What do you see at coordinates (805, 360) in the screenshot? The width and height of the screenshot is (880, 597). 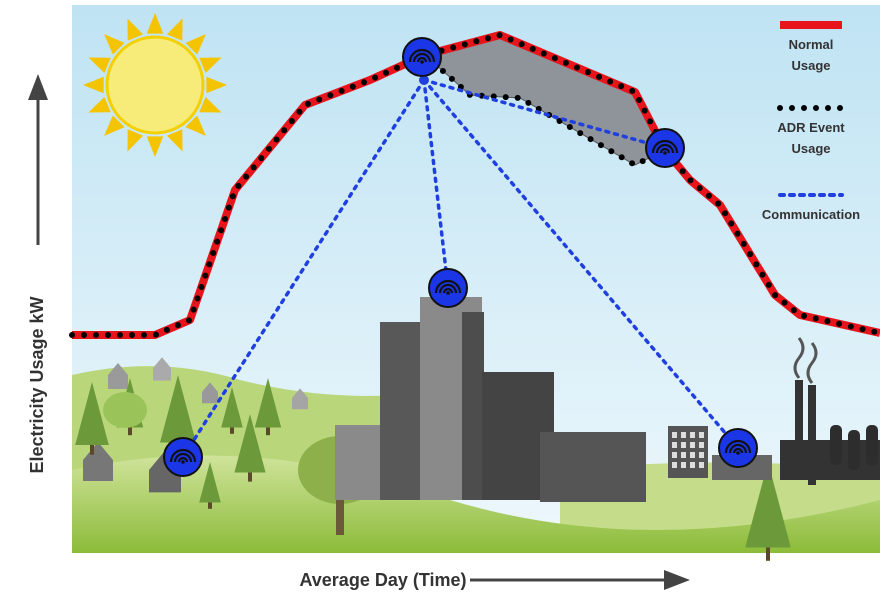 I see `smoke` at bounding box center [805, 360].